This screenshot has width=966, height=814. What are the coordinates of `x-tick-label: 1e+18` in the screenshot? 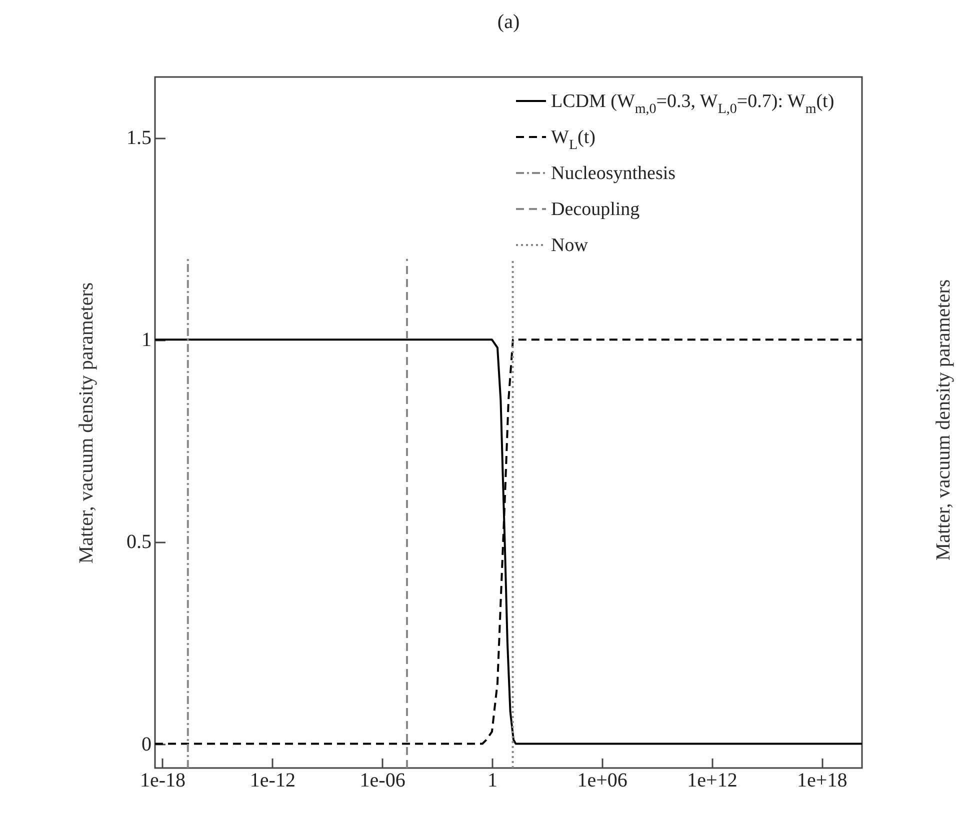 It's located at (822, 781).